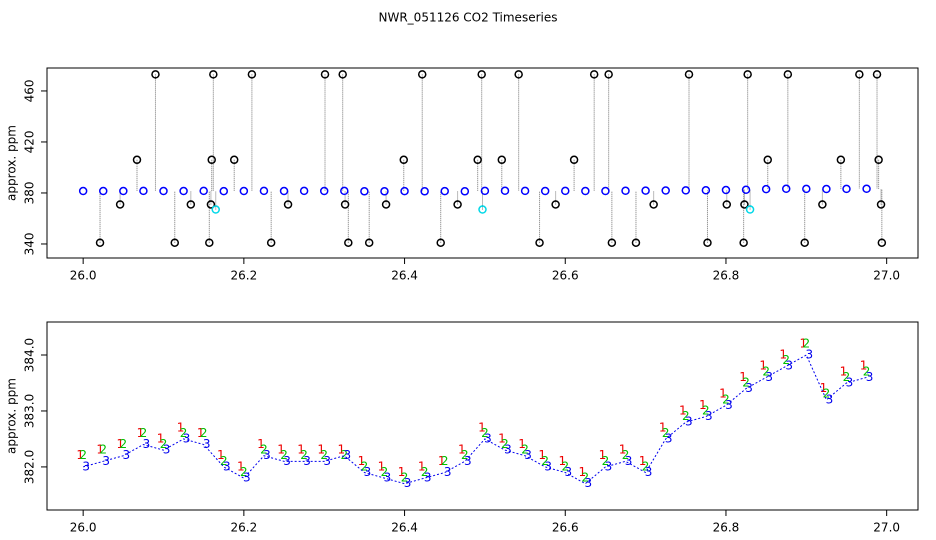  What do you see at coordinates (83, 276) in the screenshot?
I see `x-tick-label: 26.0` at bounding box center [83, 276].